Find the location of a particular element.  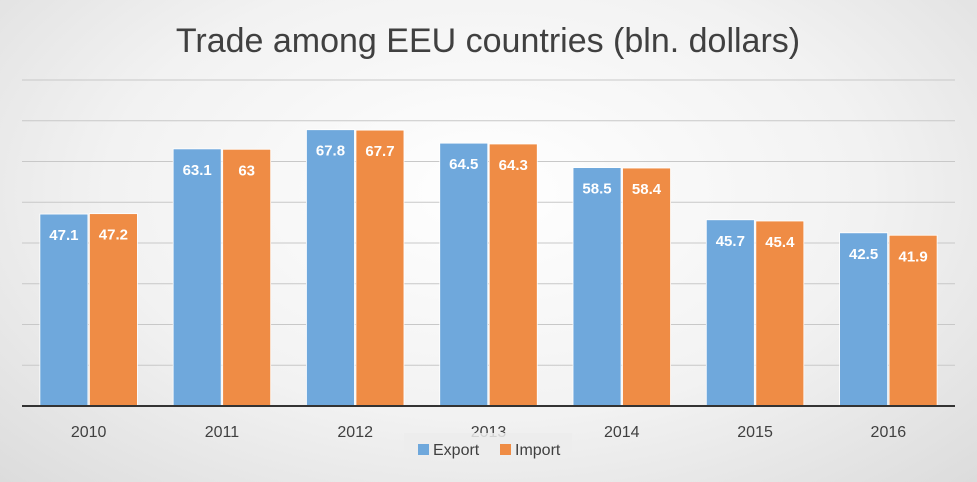

data-label-import-2012: 67.7 is located at coordinates (379, 151).